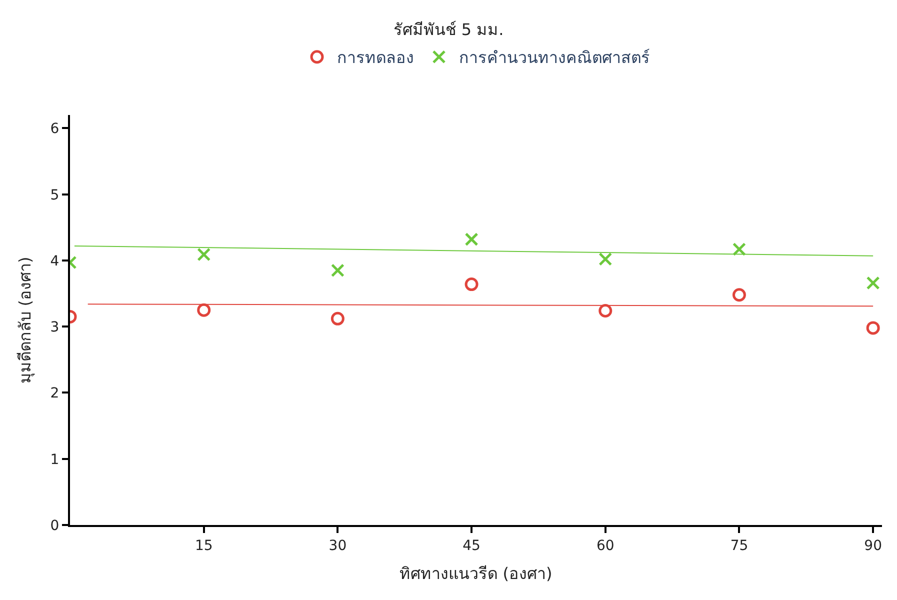 The height and width of the screenshot is (600, 897). I want to click on x-tick-label: 75, so click(739, 546).